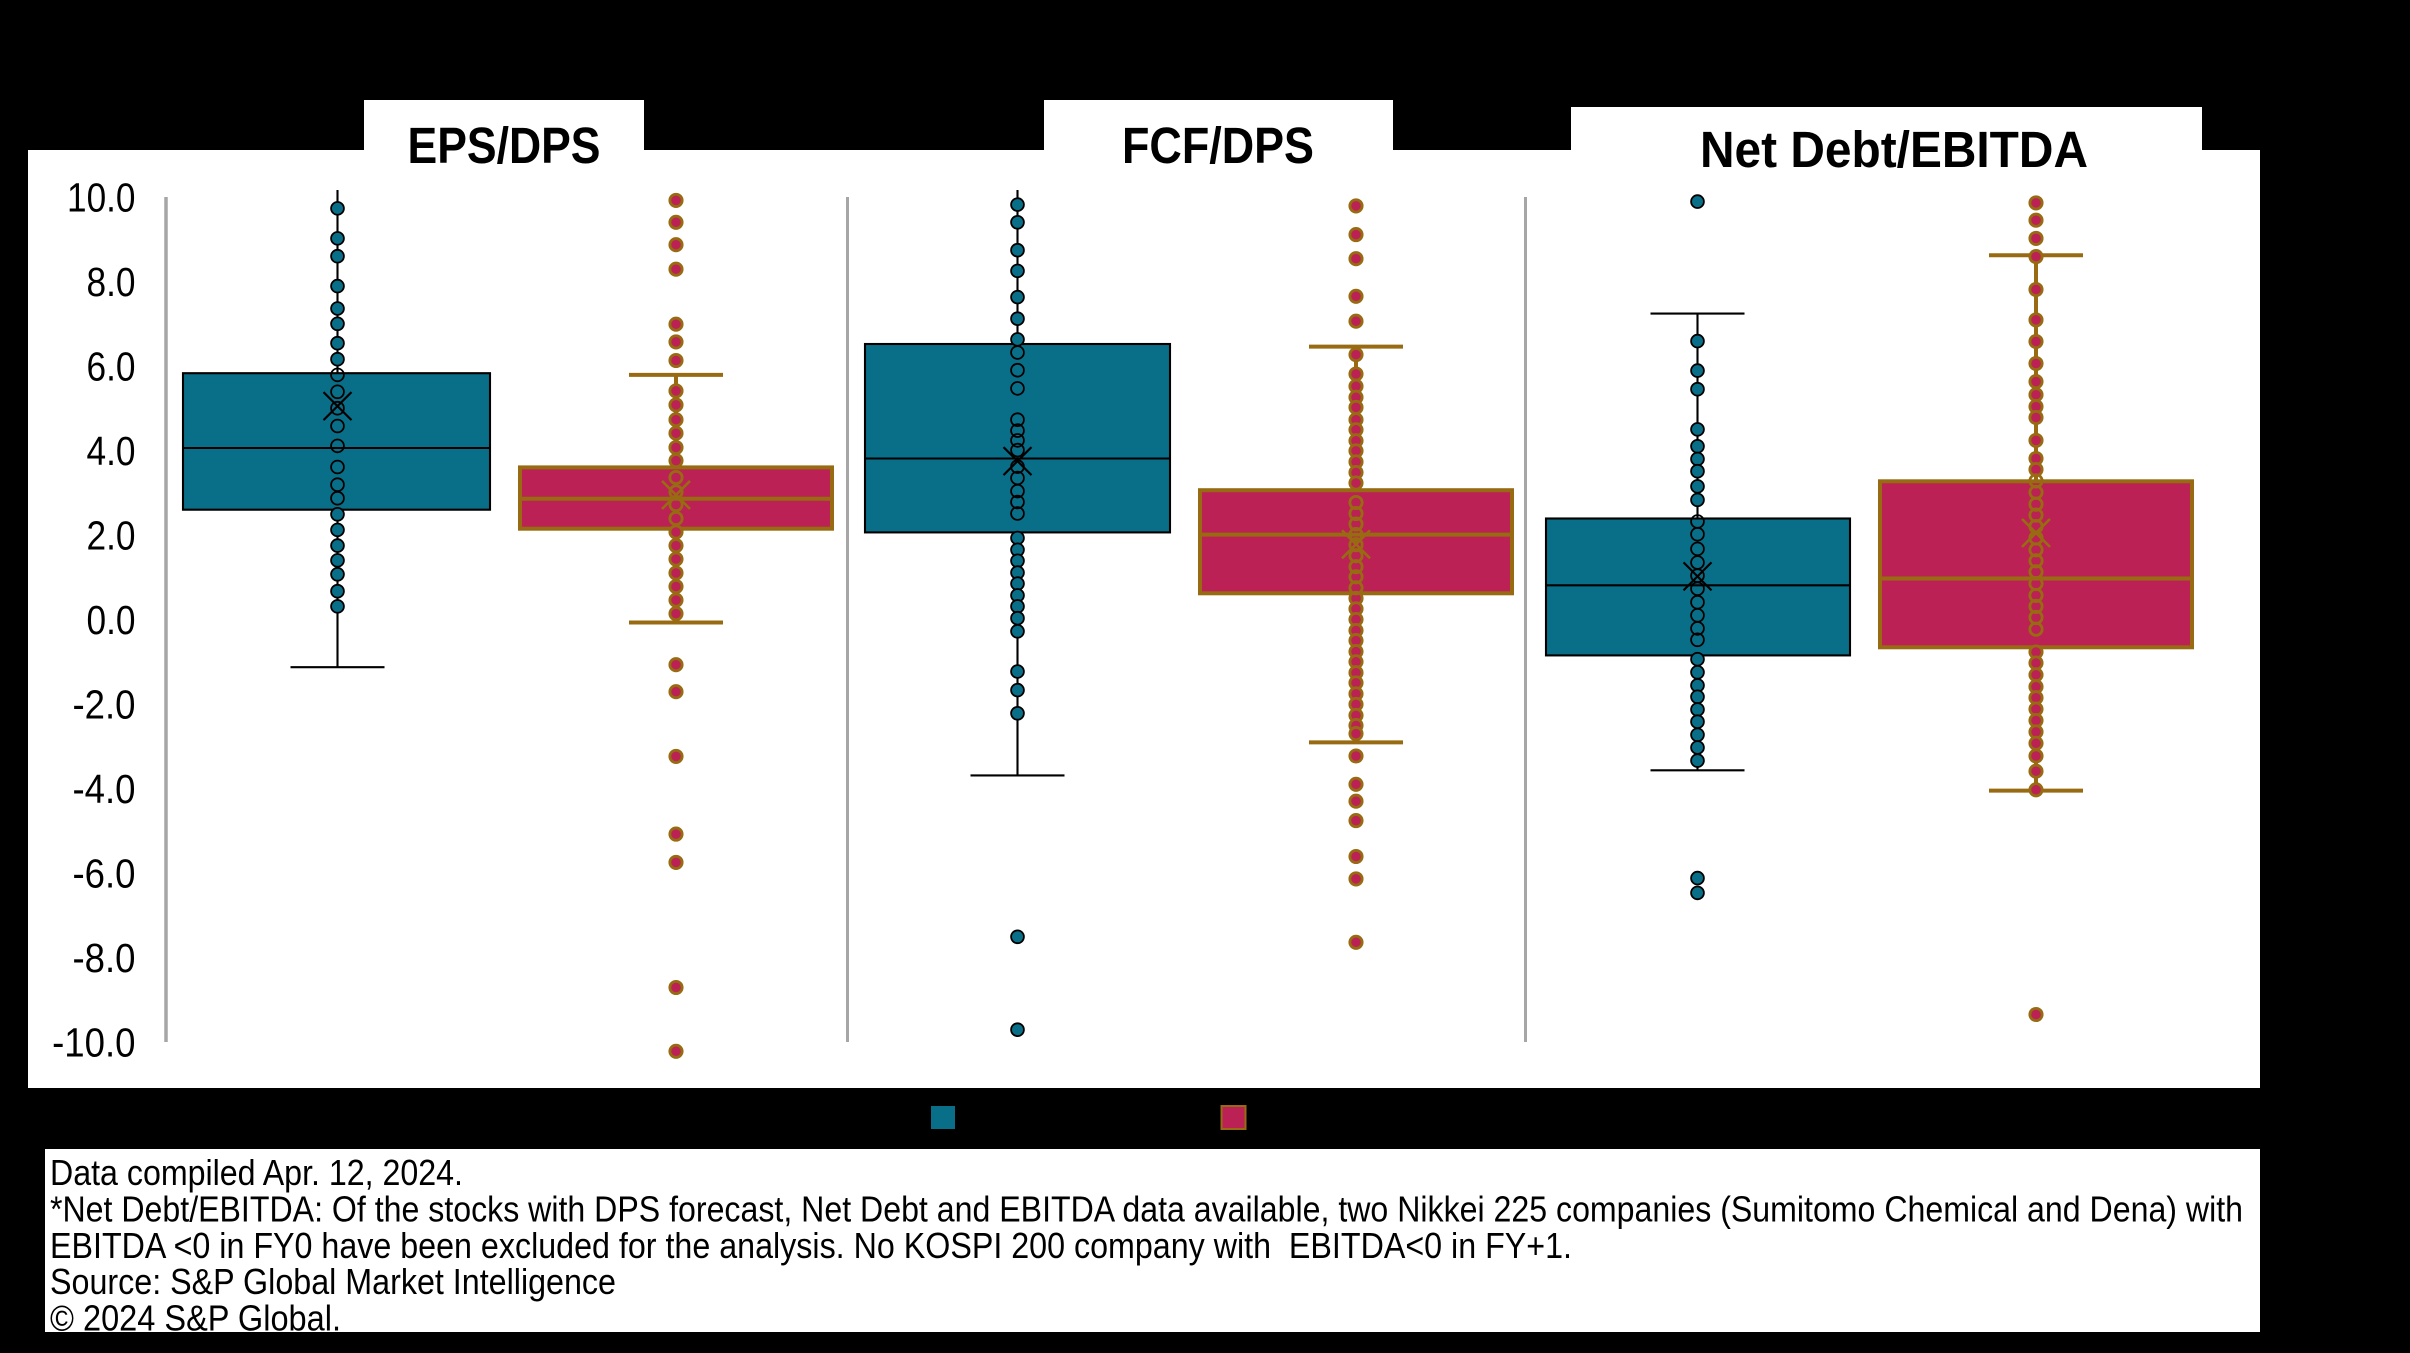 The width and height of the screenshot is (2410, 1353). Describe the element at coordinates (333, 1281) in the screenshot. I see `svg-text:Source: S&P Global Market Inte: Source: S&P Global Market Intelligence` at that location.